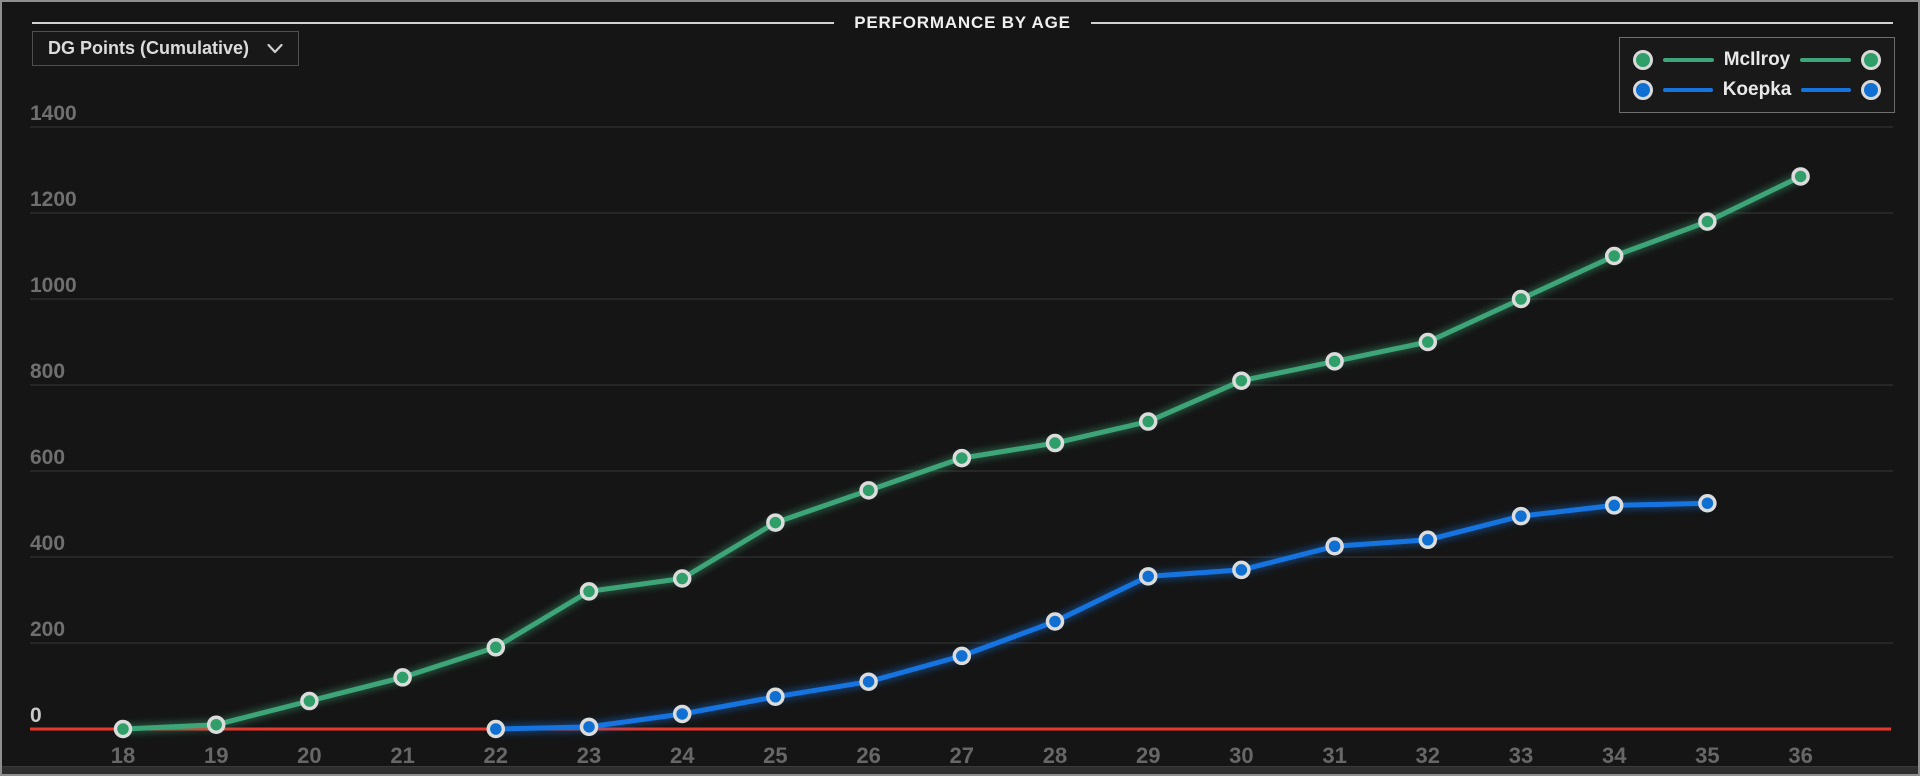 The image size is (1920, 776). I want to click on legend-item-koepka: Koepka, so click(1757, 90).